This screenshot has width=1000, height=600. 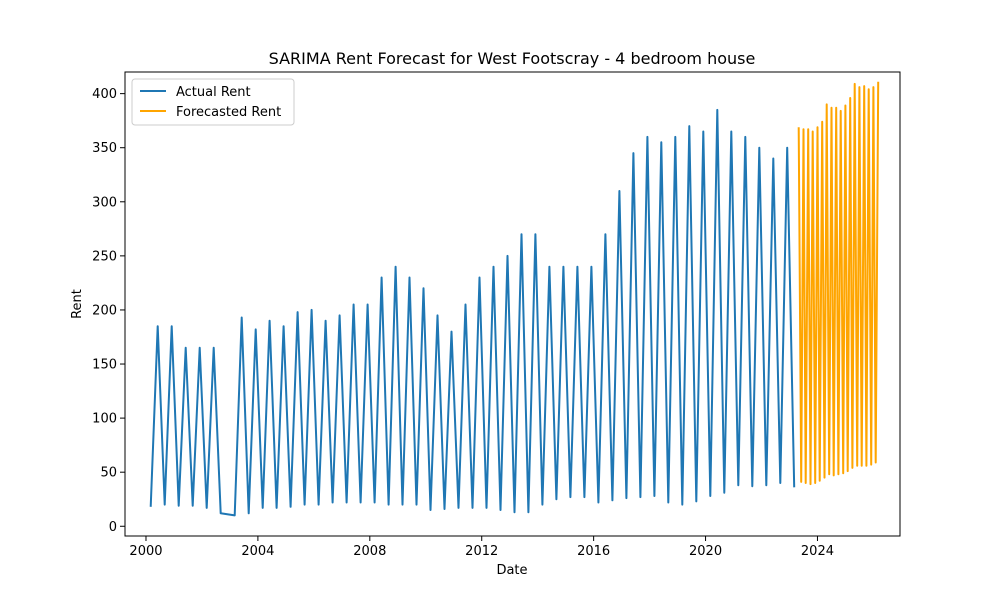 What do you see at coordinates (228, 112) in the screenshot?
I see `legend-label-forecast: Forecasted Rent` at bounding box center [228, 112].